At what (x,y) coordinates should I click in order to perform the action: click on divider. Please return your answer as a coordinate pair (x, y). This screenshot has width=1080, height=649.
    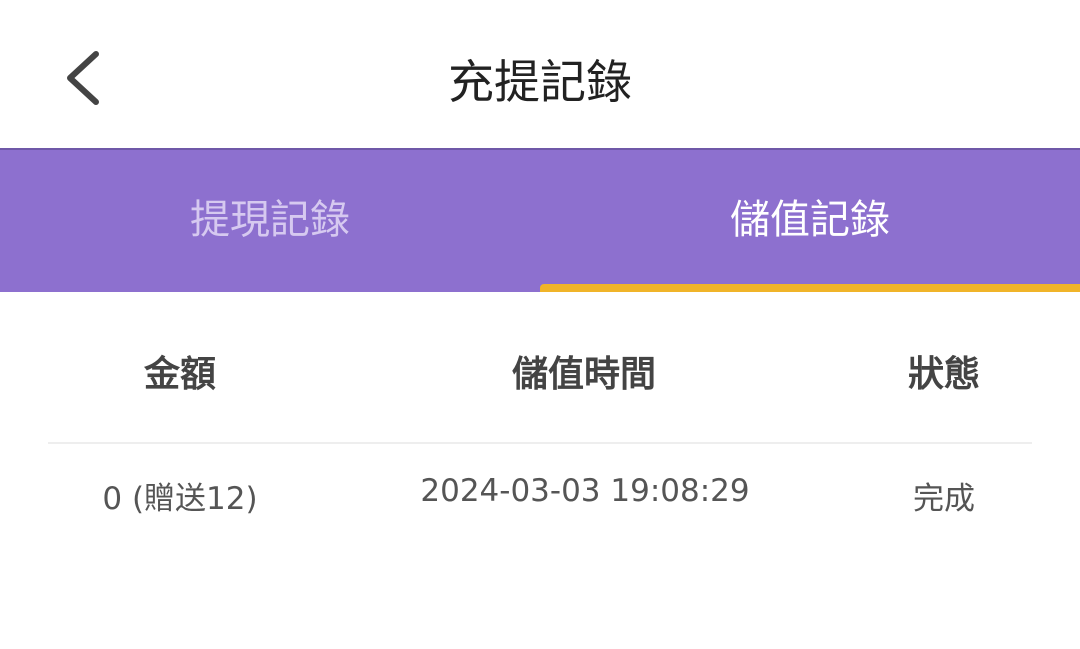
    Looking at the image, I should click on (540, 443).